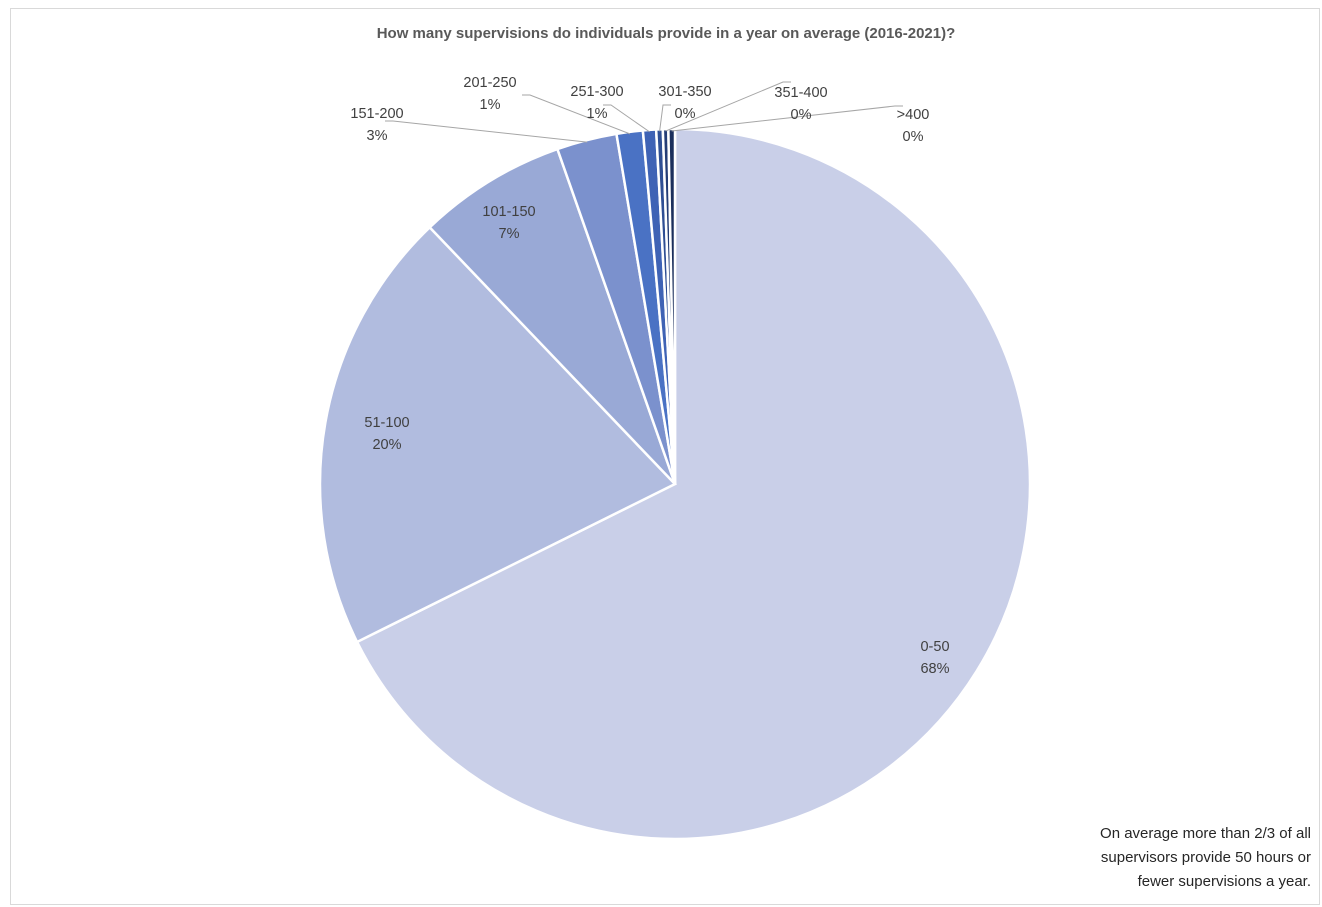 The height and width of the screenshot is (907, 1322). Describe the element at coordinates (684, 103) in the screenshot. I see `data-label: 301-350 0%` at that location.